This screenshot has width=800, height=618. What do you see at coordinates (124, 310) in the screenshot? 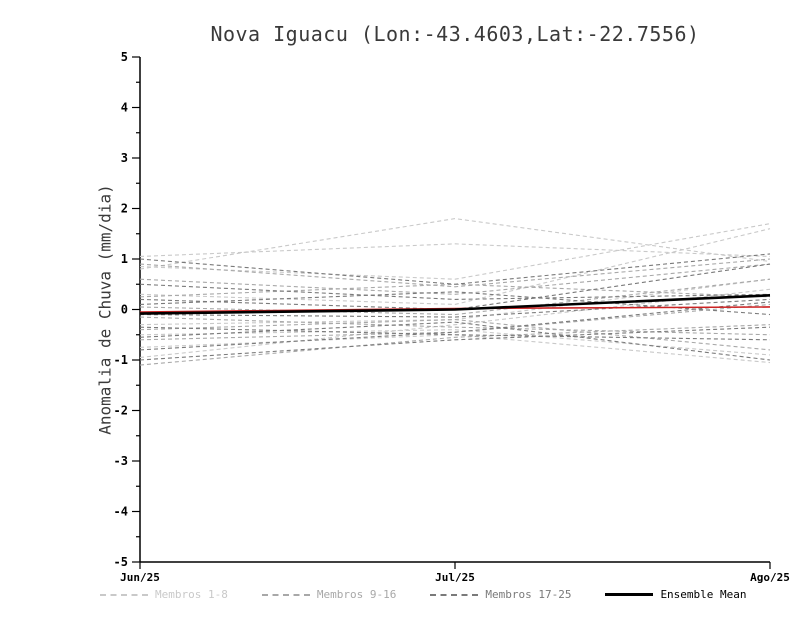
I see `y-tick-label: 0` at bounding box center [124, 310].